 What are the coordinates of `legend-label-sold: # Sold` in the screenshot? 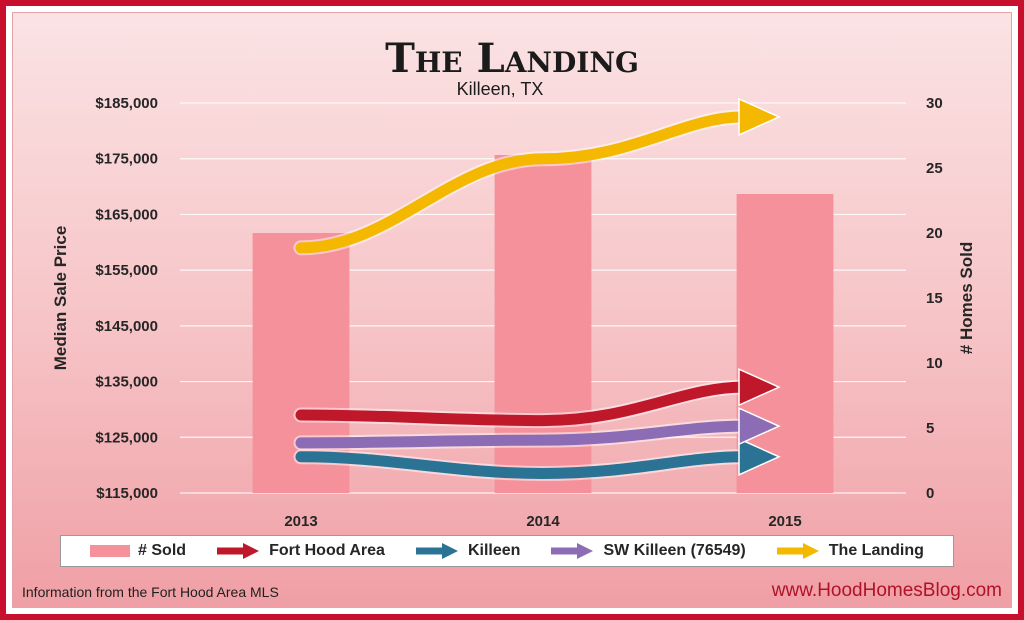 It's located at (162, 550).